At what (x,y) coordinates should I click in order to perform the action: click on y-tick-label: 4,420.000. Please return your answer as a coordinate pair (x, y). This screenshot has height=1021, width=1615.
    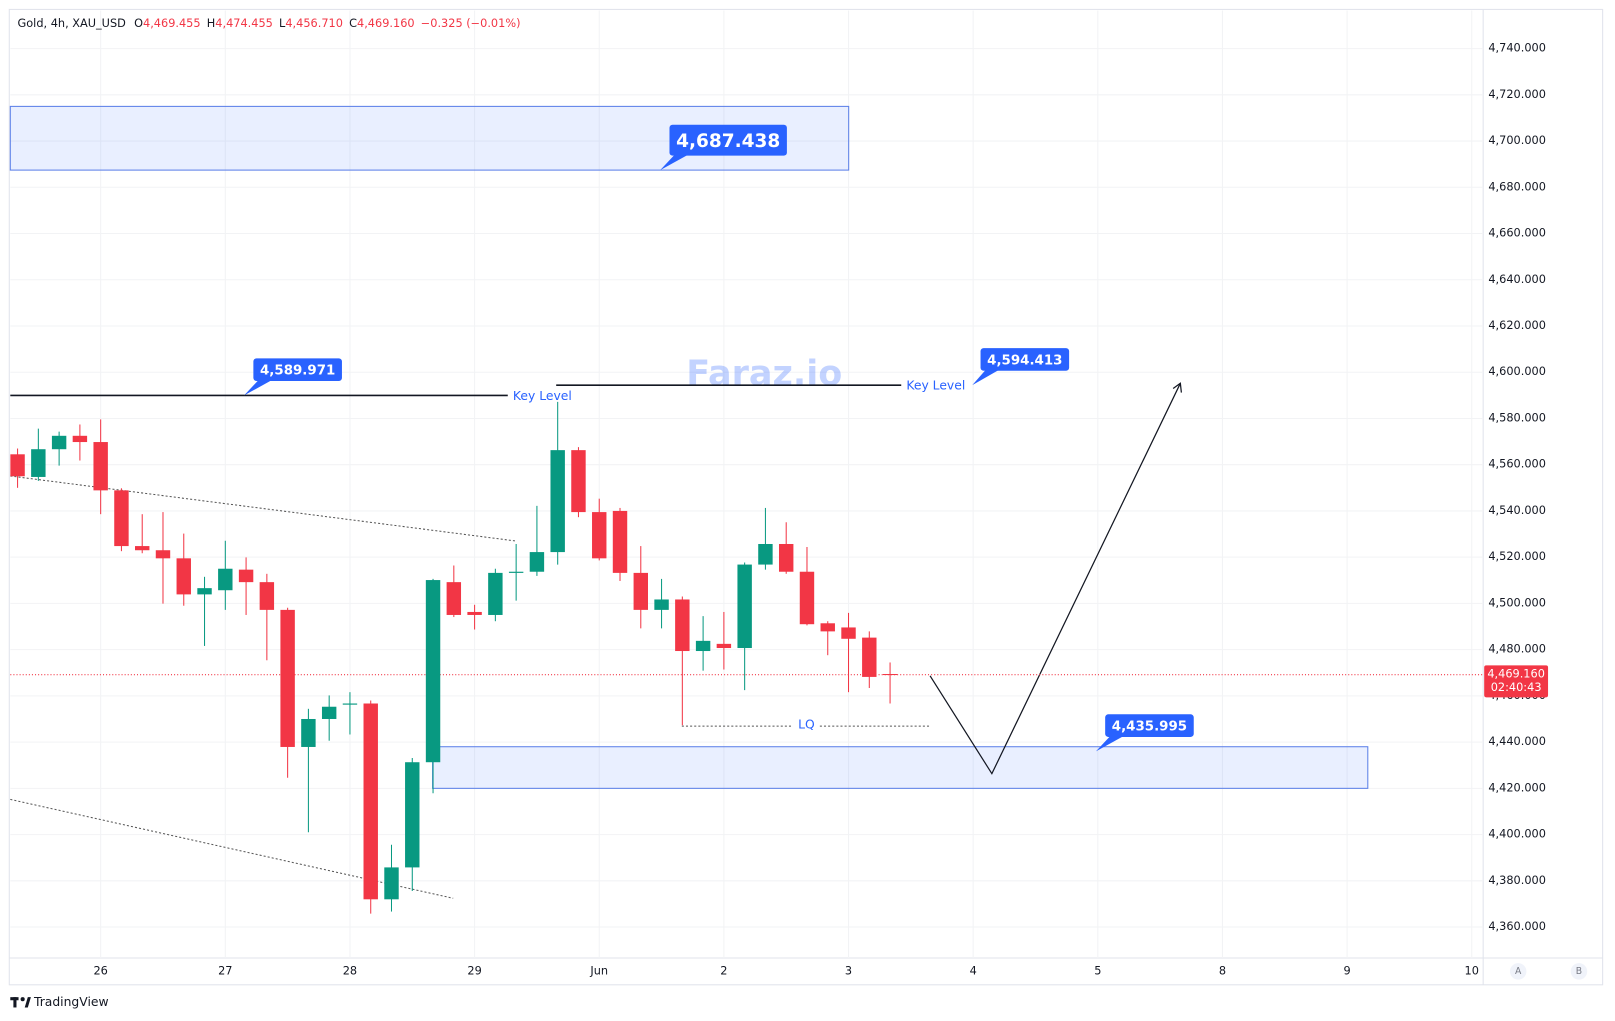
    Looking at the image, I should click on (1517, 787).